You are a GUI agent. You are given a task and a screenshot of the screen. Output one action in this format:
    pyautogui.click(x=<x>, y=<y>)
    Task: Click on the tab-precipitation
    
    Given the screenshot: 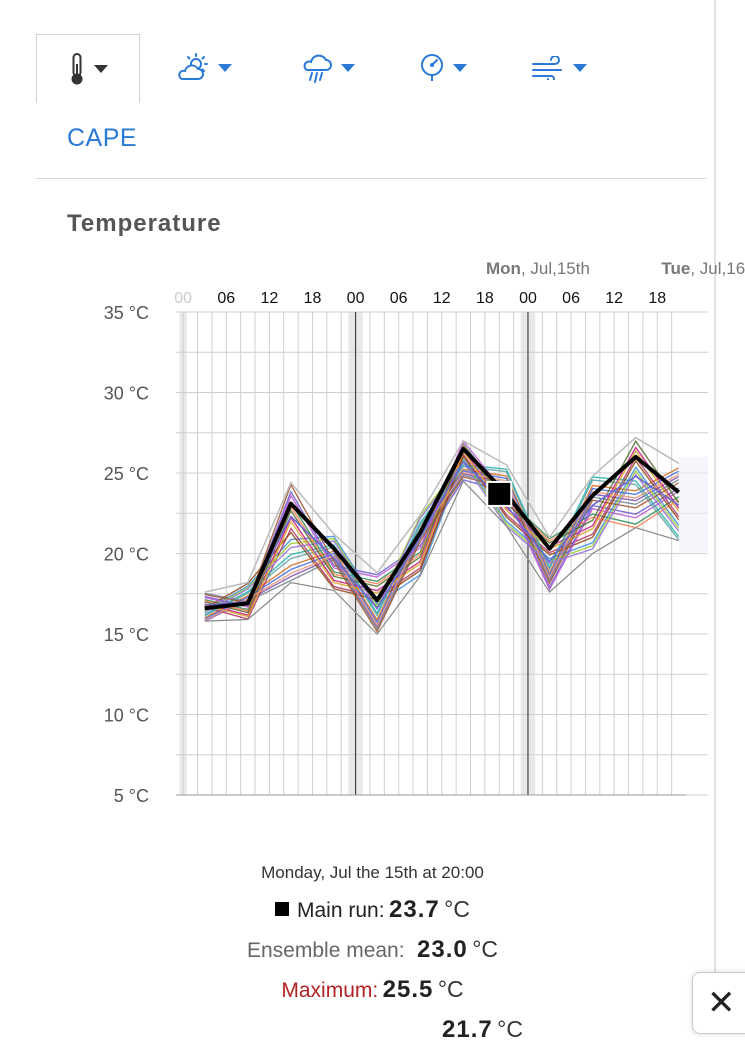 What is the action you would take?
    pyautogui.click(x=328, y=68)
    